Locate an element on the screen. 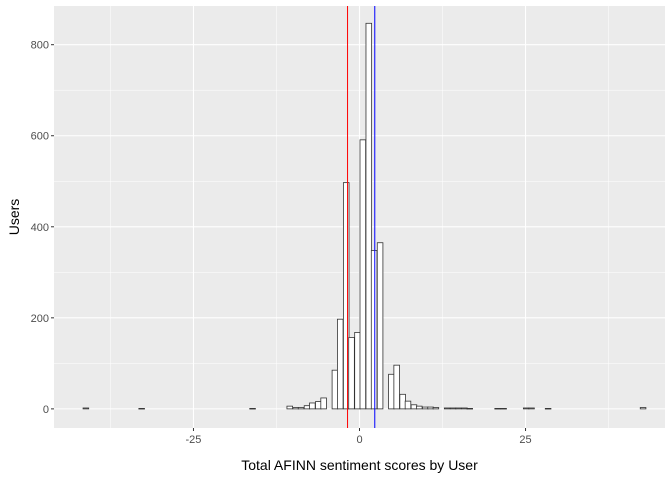 Image resolution: width=672 pixels, height=480 pixels. y-tick-label: 0 is located at coordinates (46, 410).